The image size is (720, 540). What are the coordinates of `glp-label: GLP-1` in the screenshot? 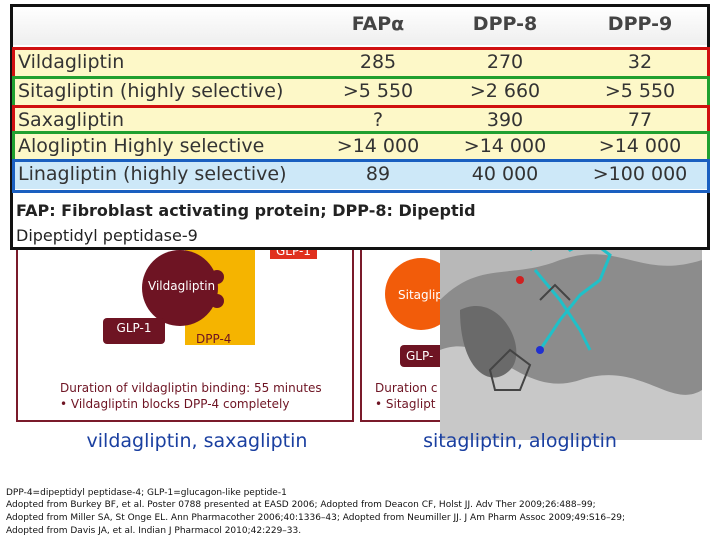 It's located at (134, 331).